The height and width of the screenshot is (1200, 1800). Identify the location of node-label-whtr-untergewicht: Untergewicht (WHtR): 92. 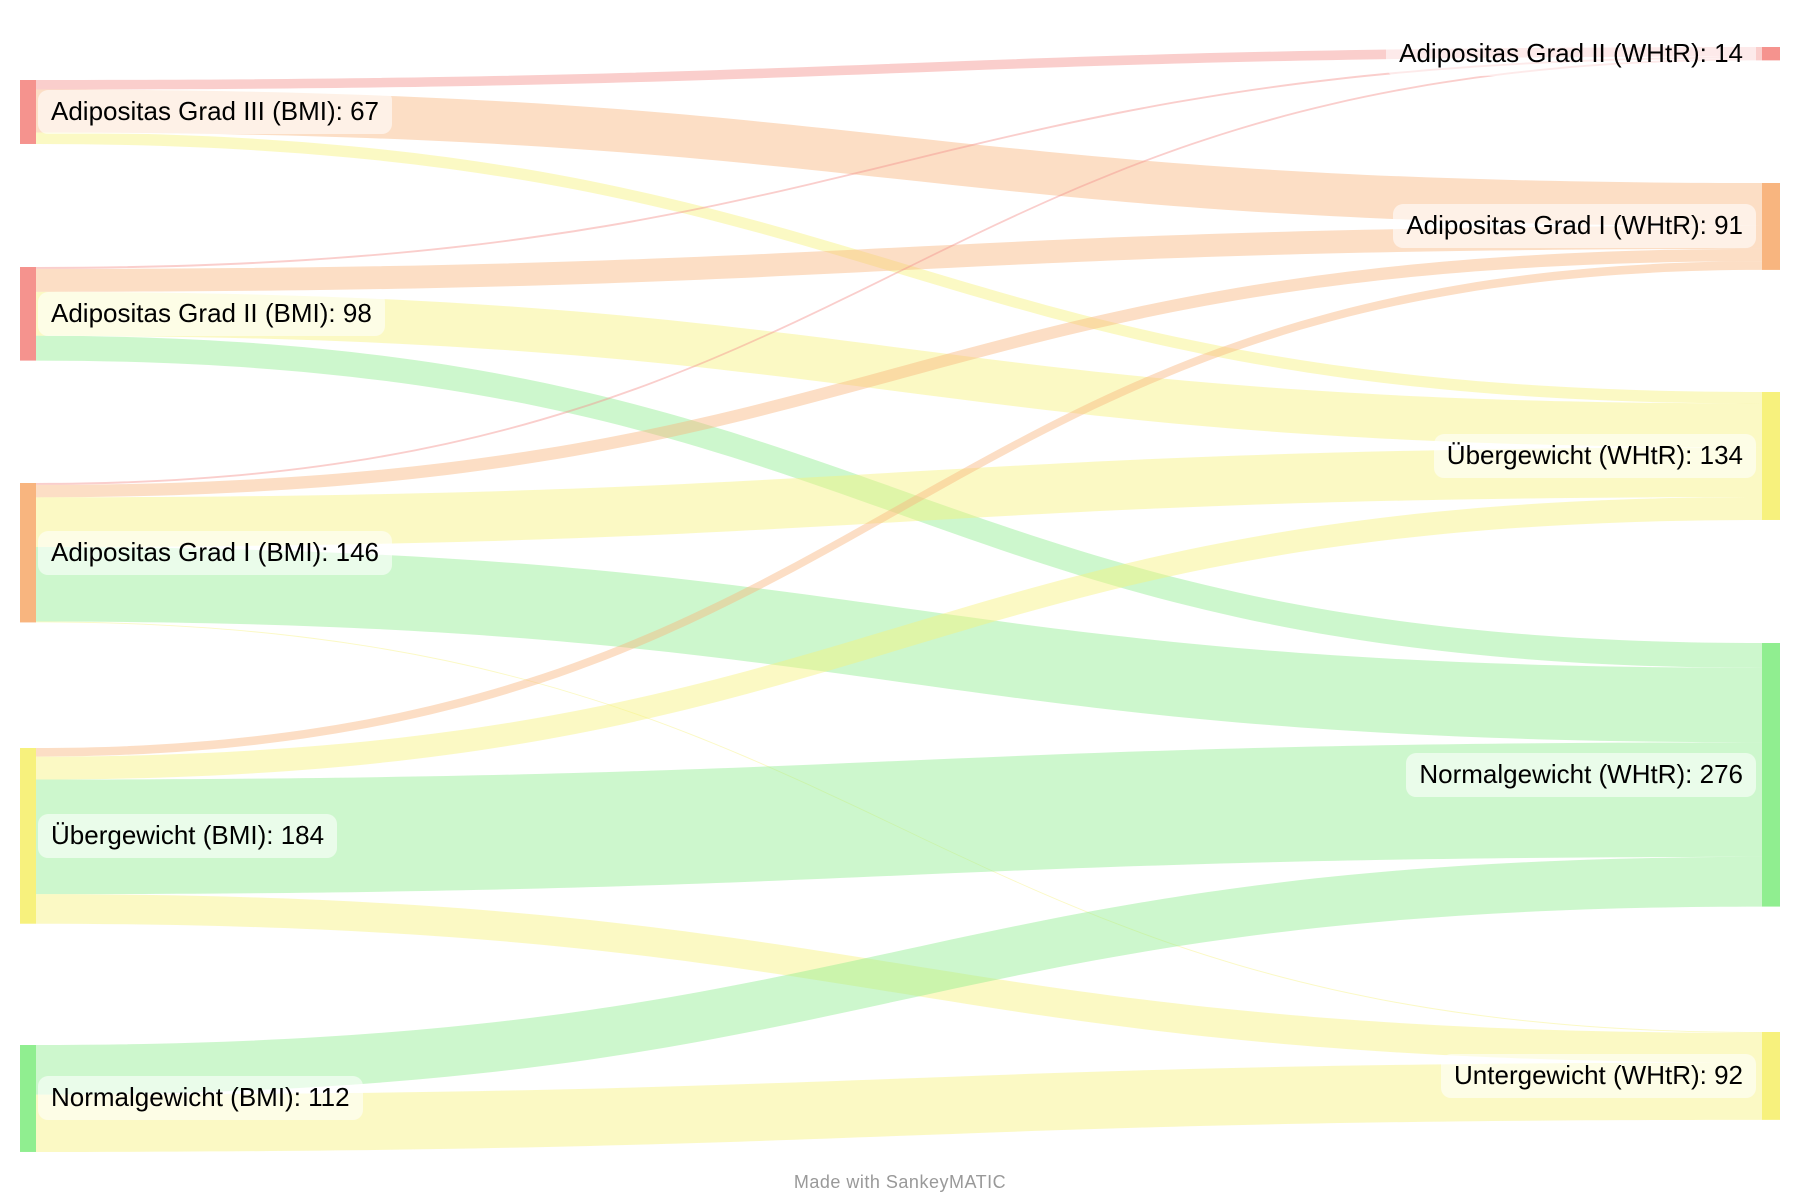
(1598, 1075).